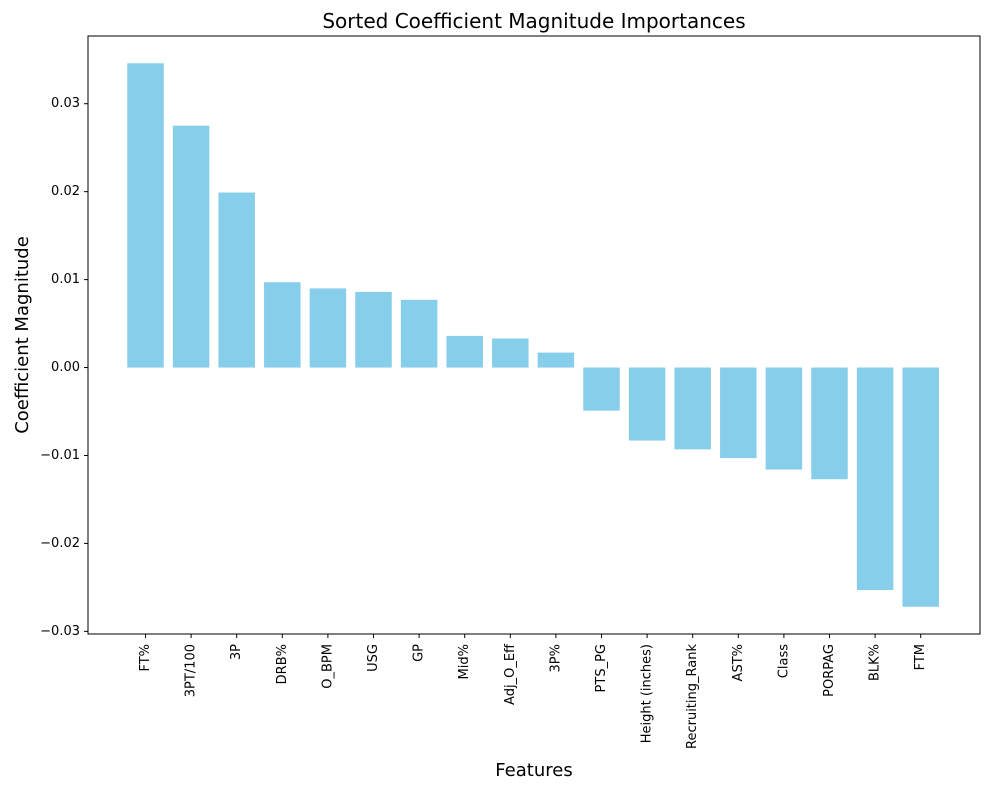  What do you see at coordinates (373, 658) in the screenshot?
I see `x-tick-label: USG` at bounding box center [373, 658].